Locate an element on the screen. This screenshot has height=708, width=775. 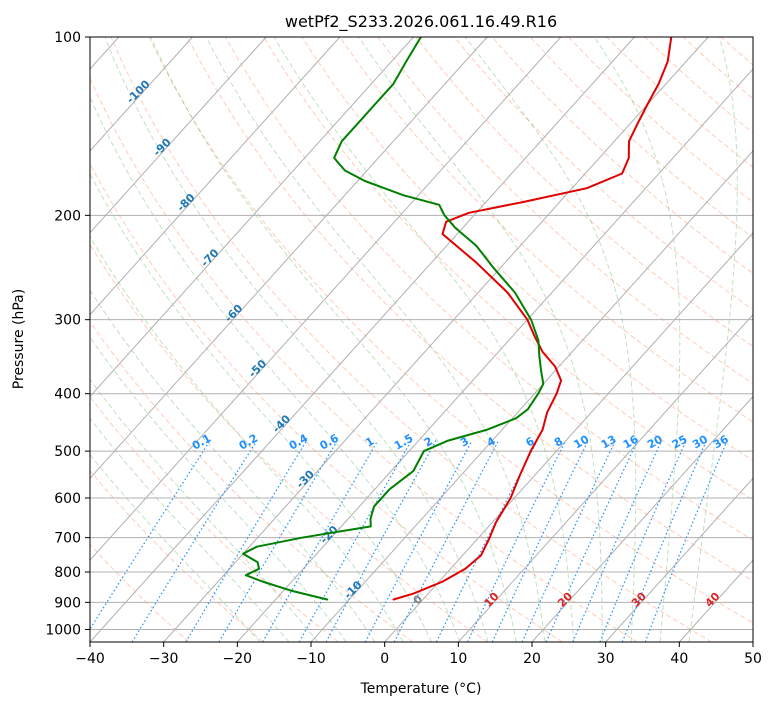
x-axis-label: Temperature (°C) is located at coordinates (421, 689).